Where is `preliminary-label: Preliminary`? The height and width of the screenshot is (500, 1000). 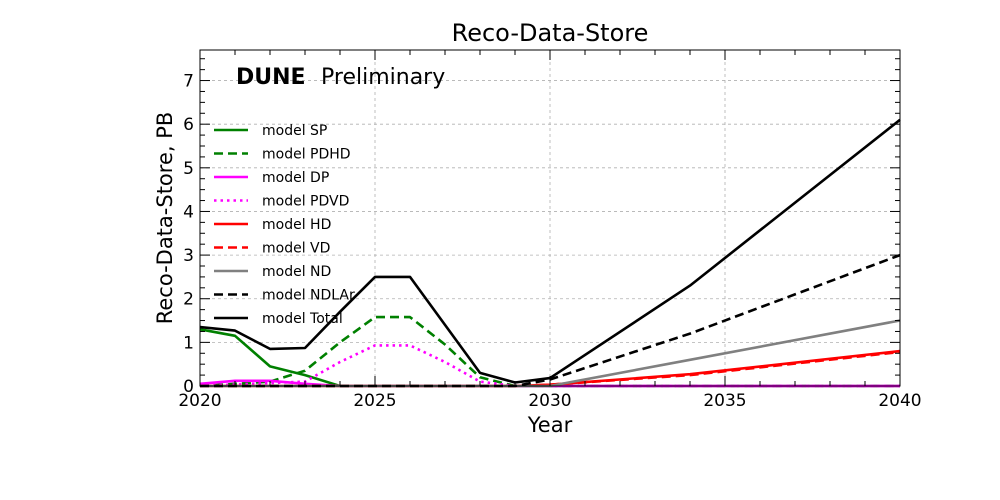 preliminary-label: Preliminary is located at coordinates (383, 77).